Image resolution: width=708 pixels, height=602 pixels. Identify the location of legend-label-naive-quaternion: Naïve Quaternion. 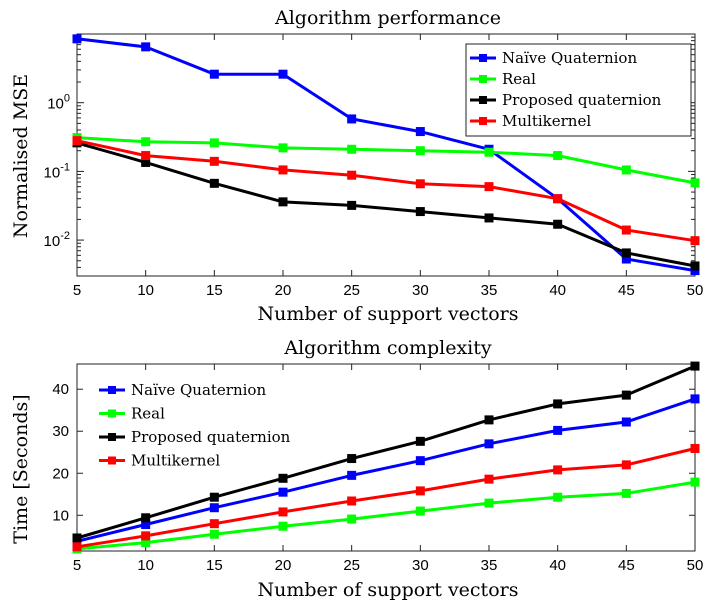
(569, 58).